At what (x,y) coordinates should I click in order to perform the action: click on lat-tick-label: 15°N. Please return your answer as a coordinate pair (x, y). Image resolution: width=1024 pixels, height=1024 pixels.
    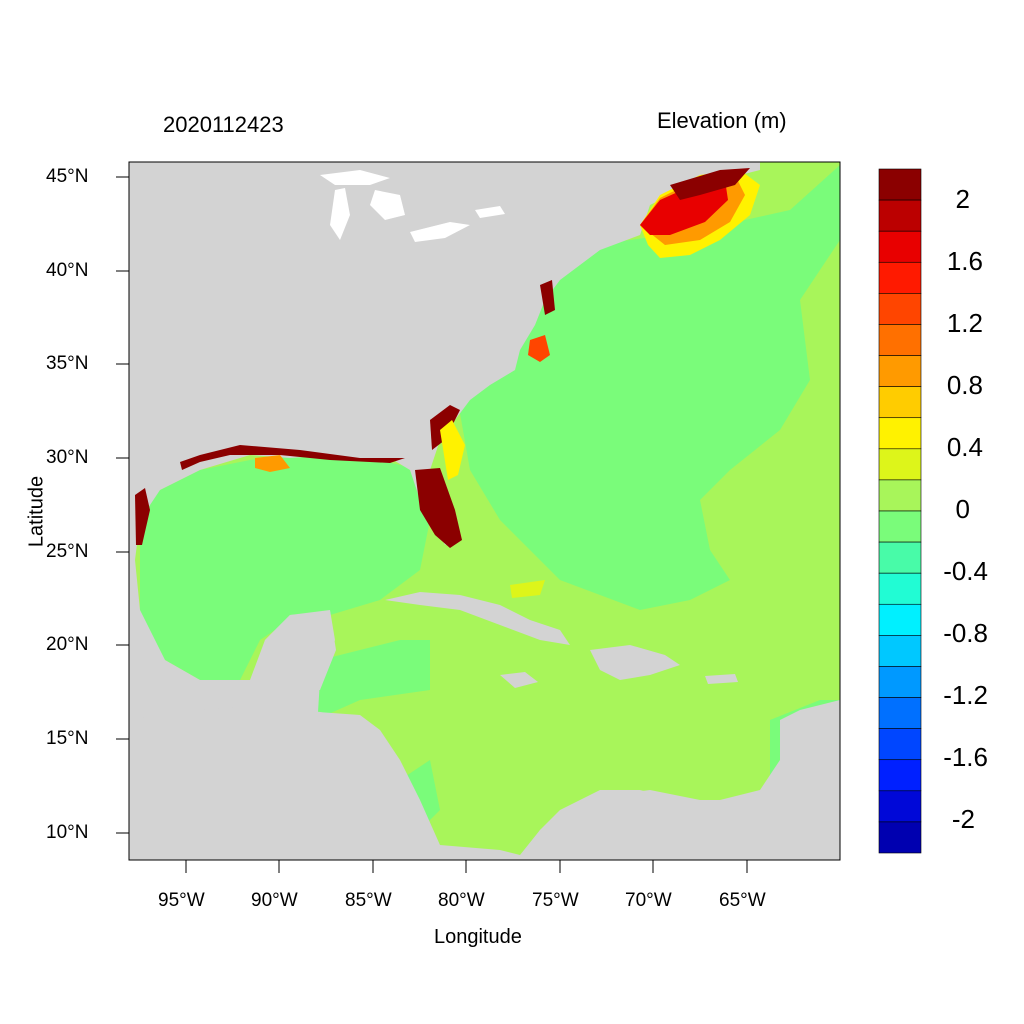
    Looking at the image, I should click on (67, 738).